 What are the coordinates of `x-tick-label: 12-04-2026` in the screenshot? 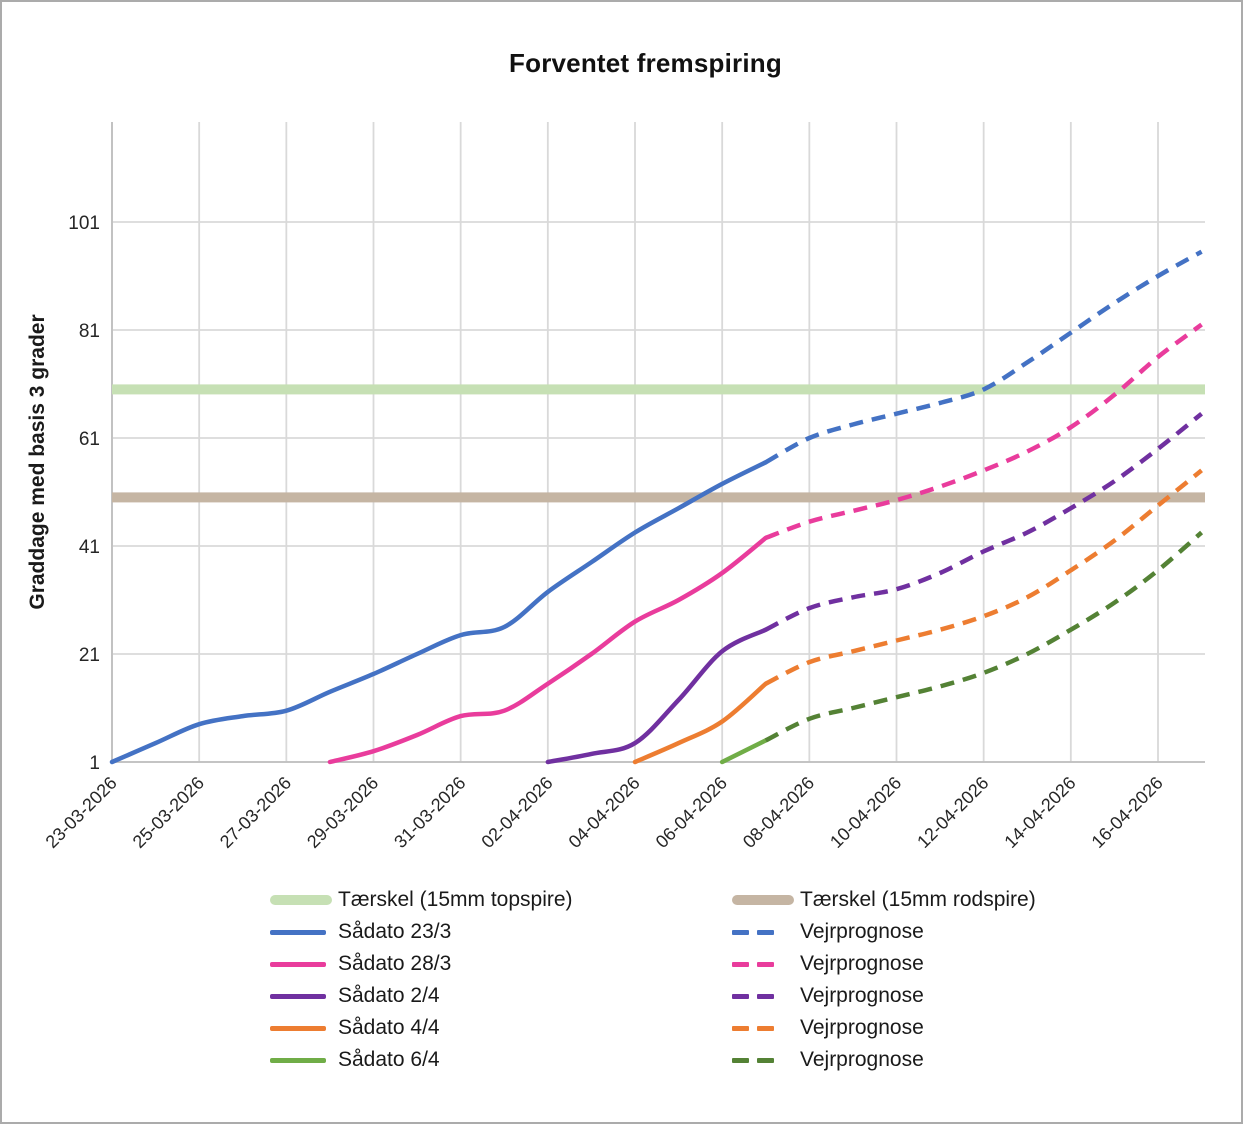 It's located at (952, 812).